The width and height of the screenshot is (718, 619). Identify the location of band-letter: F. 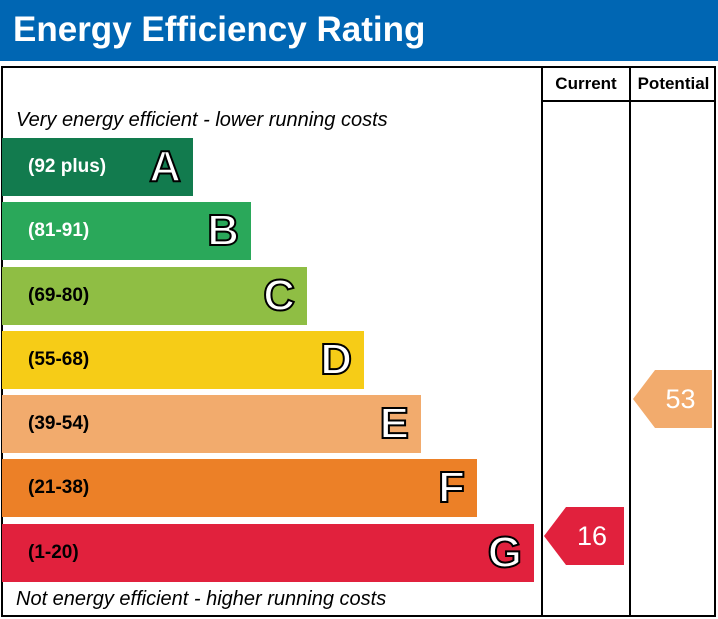
(451, 487).